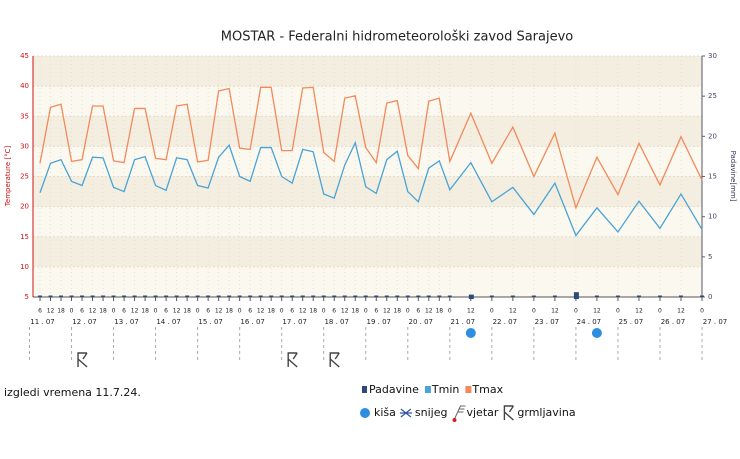 The width and height of the screenshot is (740, 459). What do you see at coordinates (252, 322) in the screenshot?
I see `date-label: 16 . 07` at bounding box center [252, 322].